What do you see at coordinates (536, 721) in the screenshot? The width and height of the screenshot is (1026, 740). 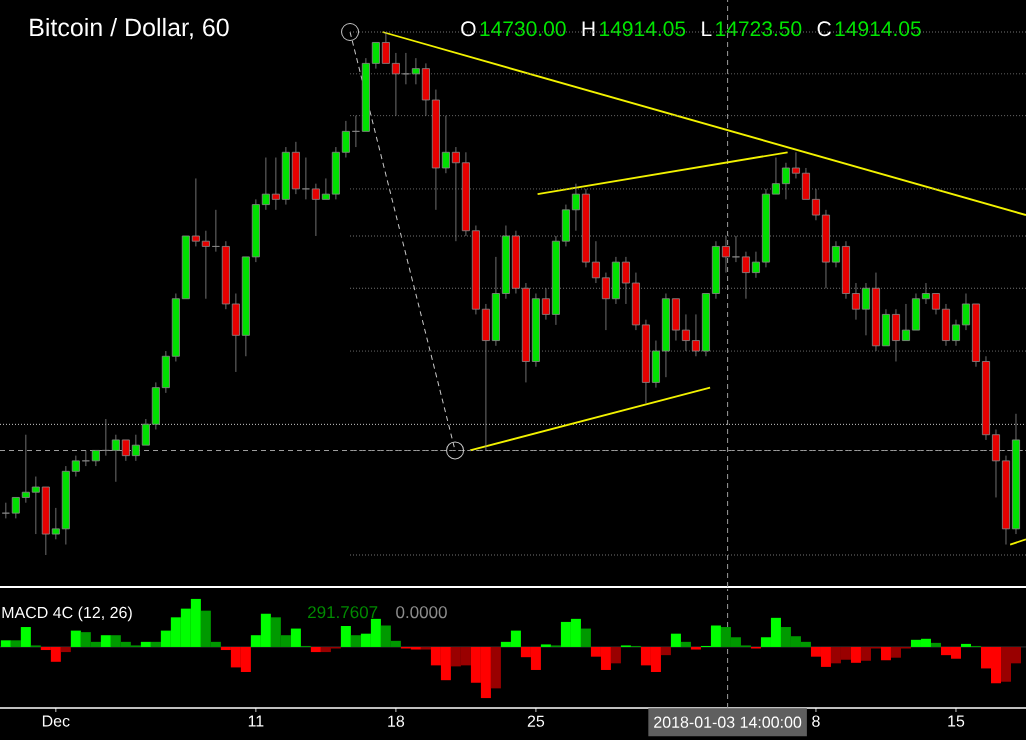 I see `x-tick-label: 25` at bounding box center [536, 721].